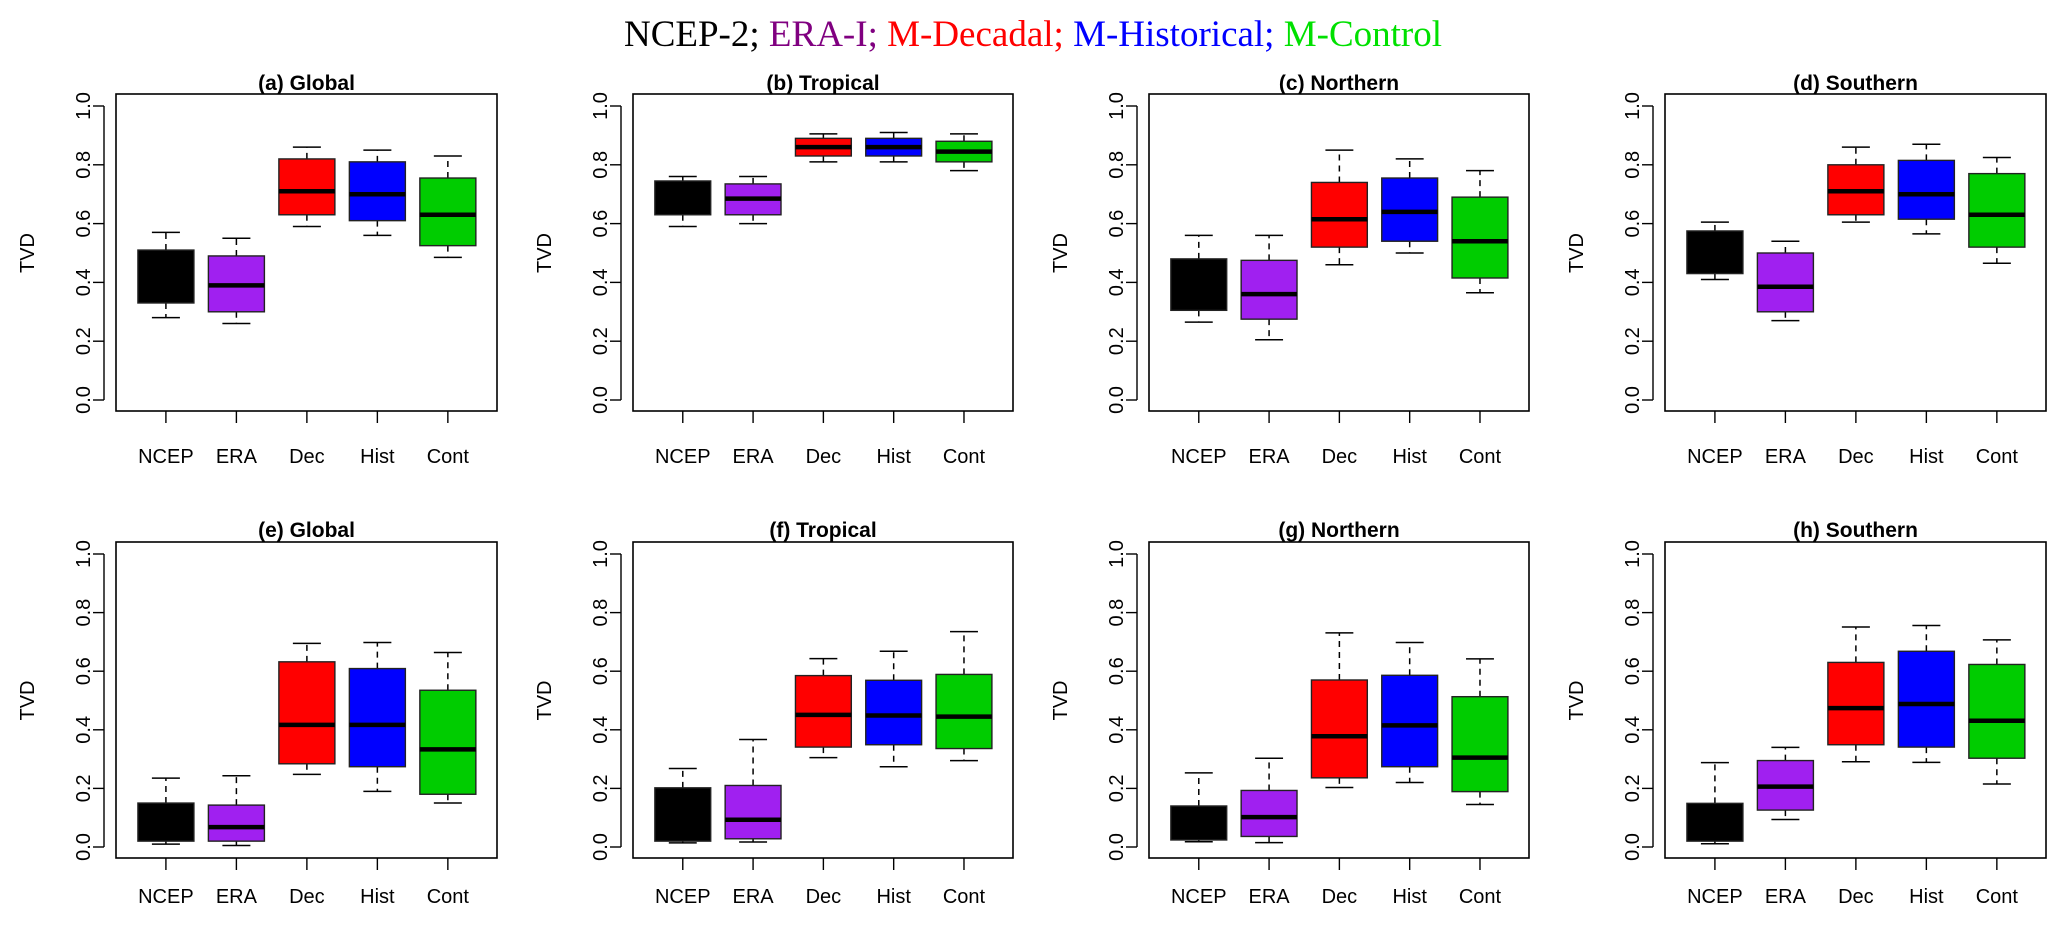  Describe the element at coordinates (1339, 83) in the screenshot. I see `panel-title: (c) Northern` at that location.